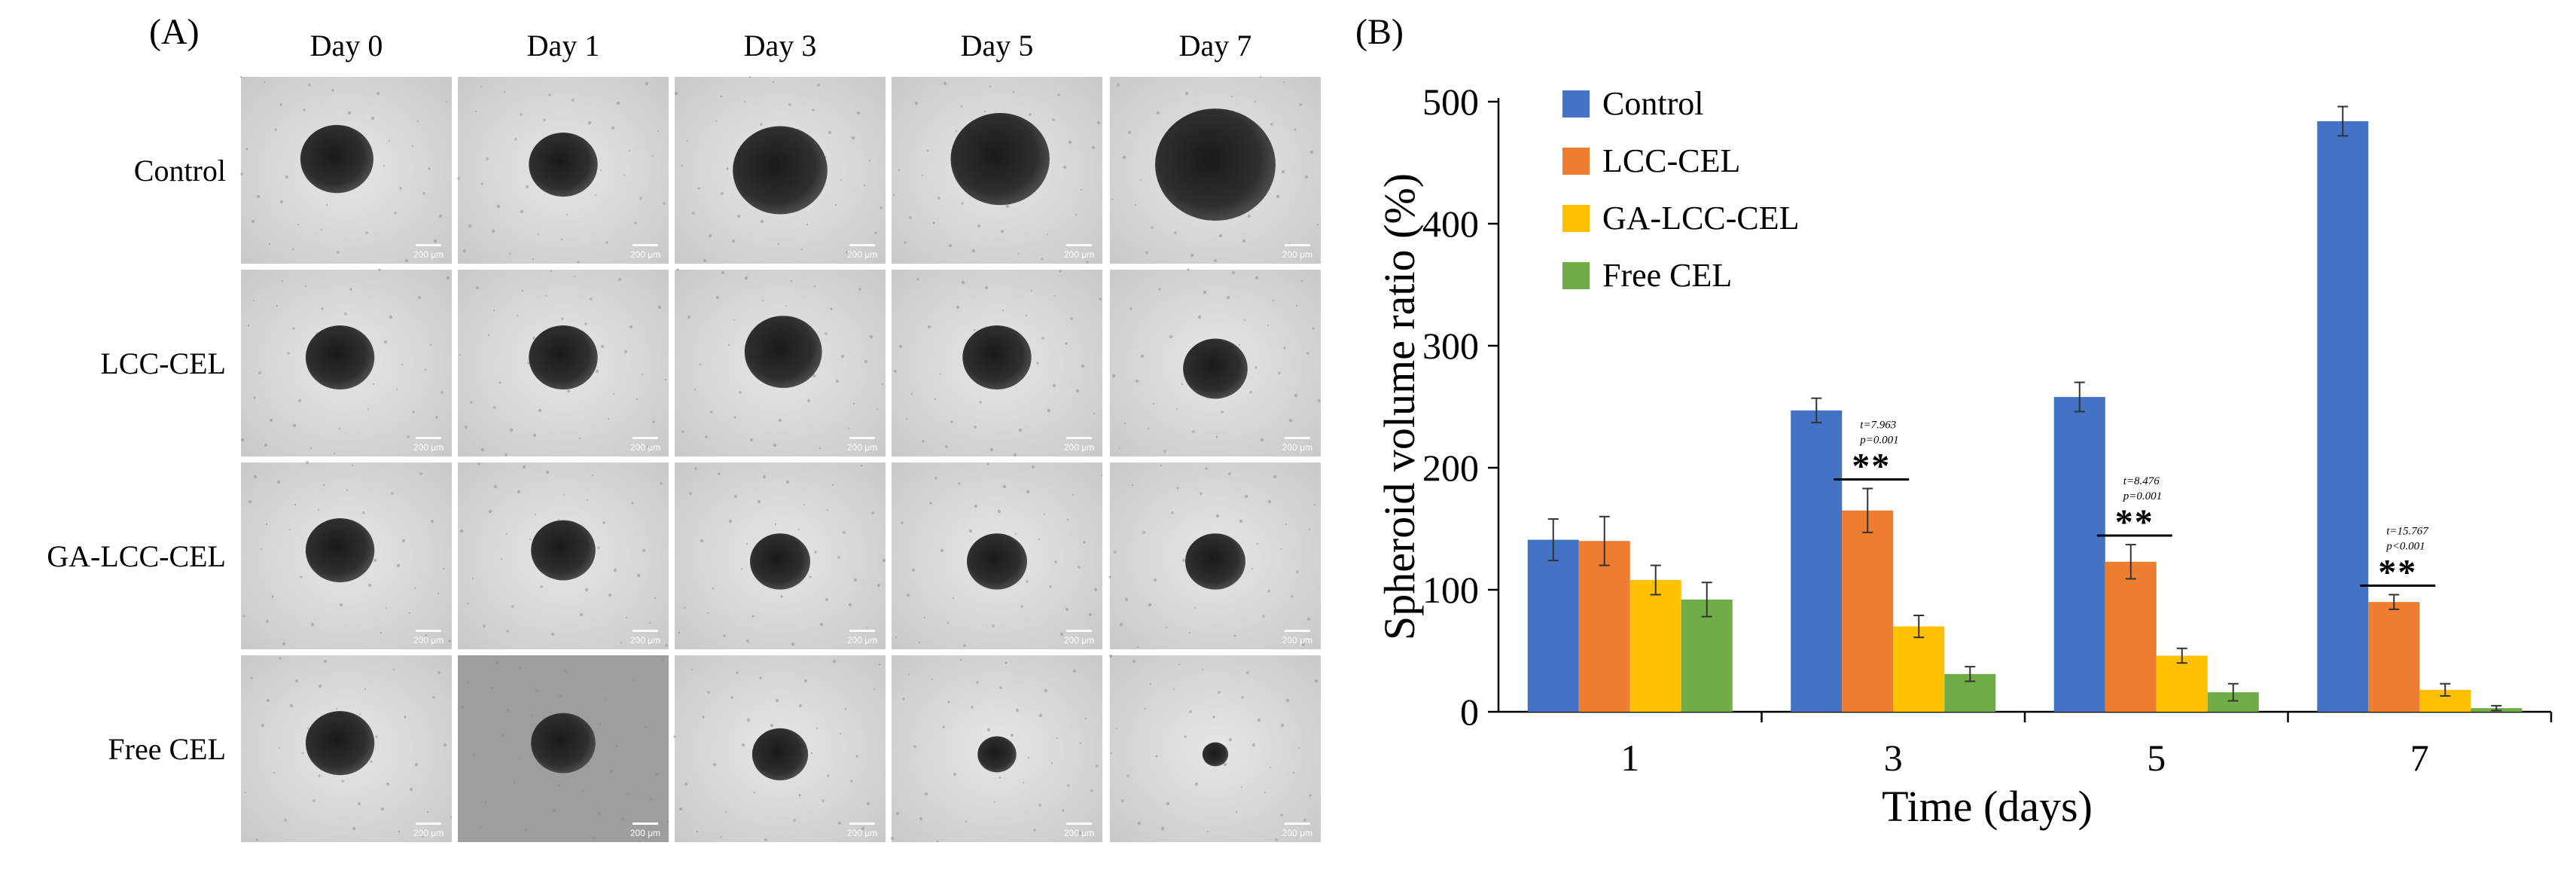 The width and height of the screenshot is (2576, 873). I want to click on y-axis-title: Spheroid volume ratio (%), so click(1399, 406).